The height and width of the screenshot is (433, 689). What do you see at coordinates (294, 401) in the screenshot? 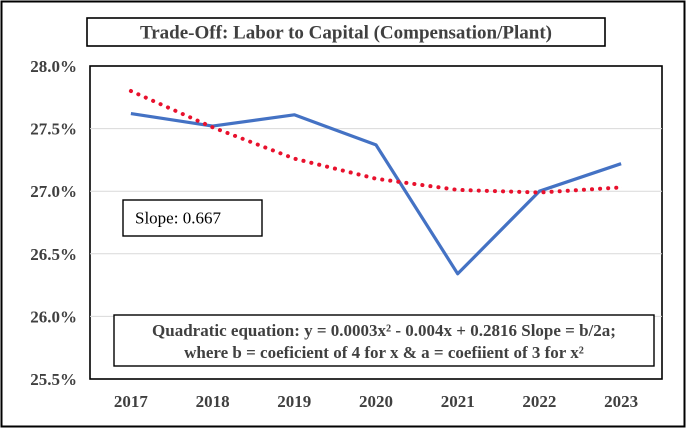
I see `x-tick-label: 2019` at bounding box center [294, 401].